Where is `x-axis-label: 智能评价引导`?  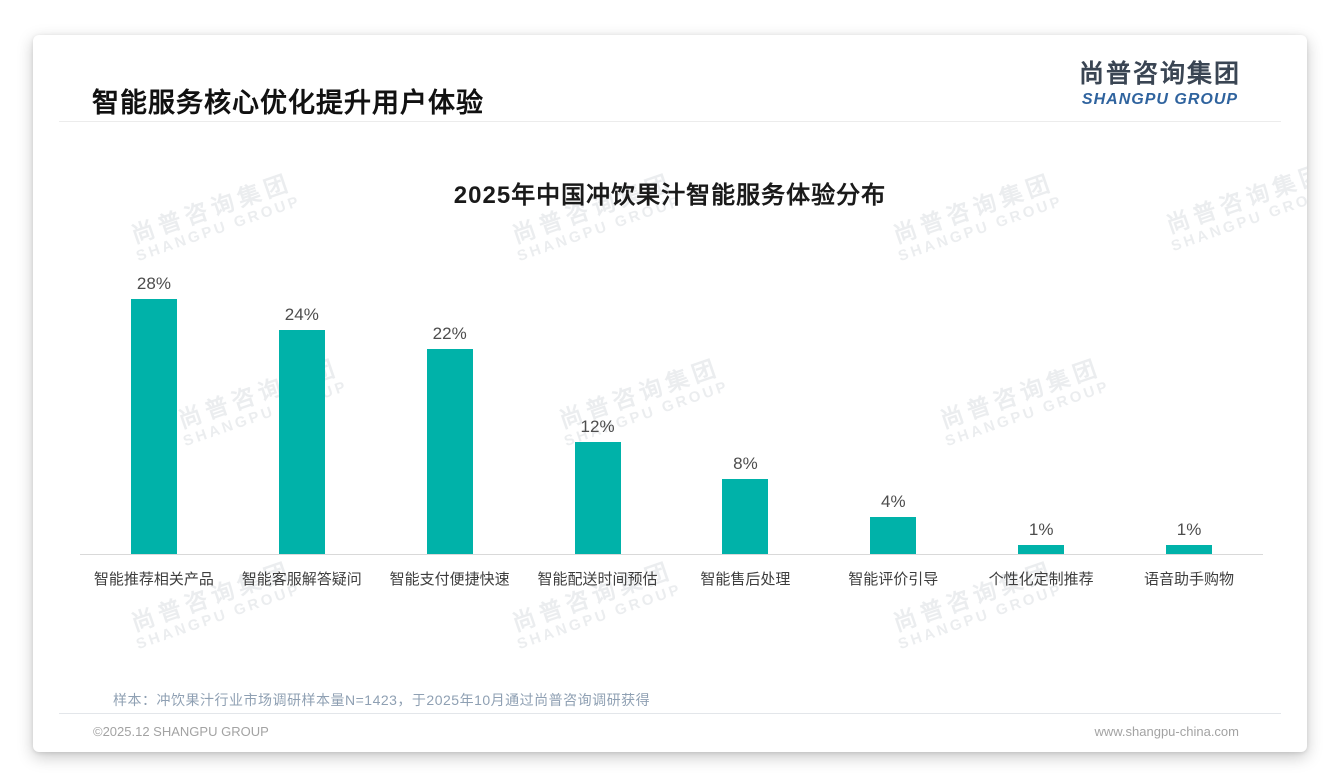 x-axis-label: 智能评价引导 is located at coordinates (893, 579).